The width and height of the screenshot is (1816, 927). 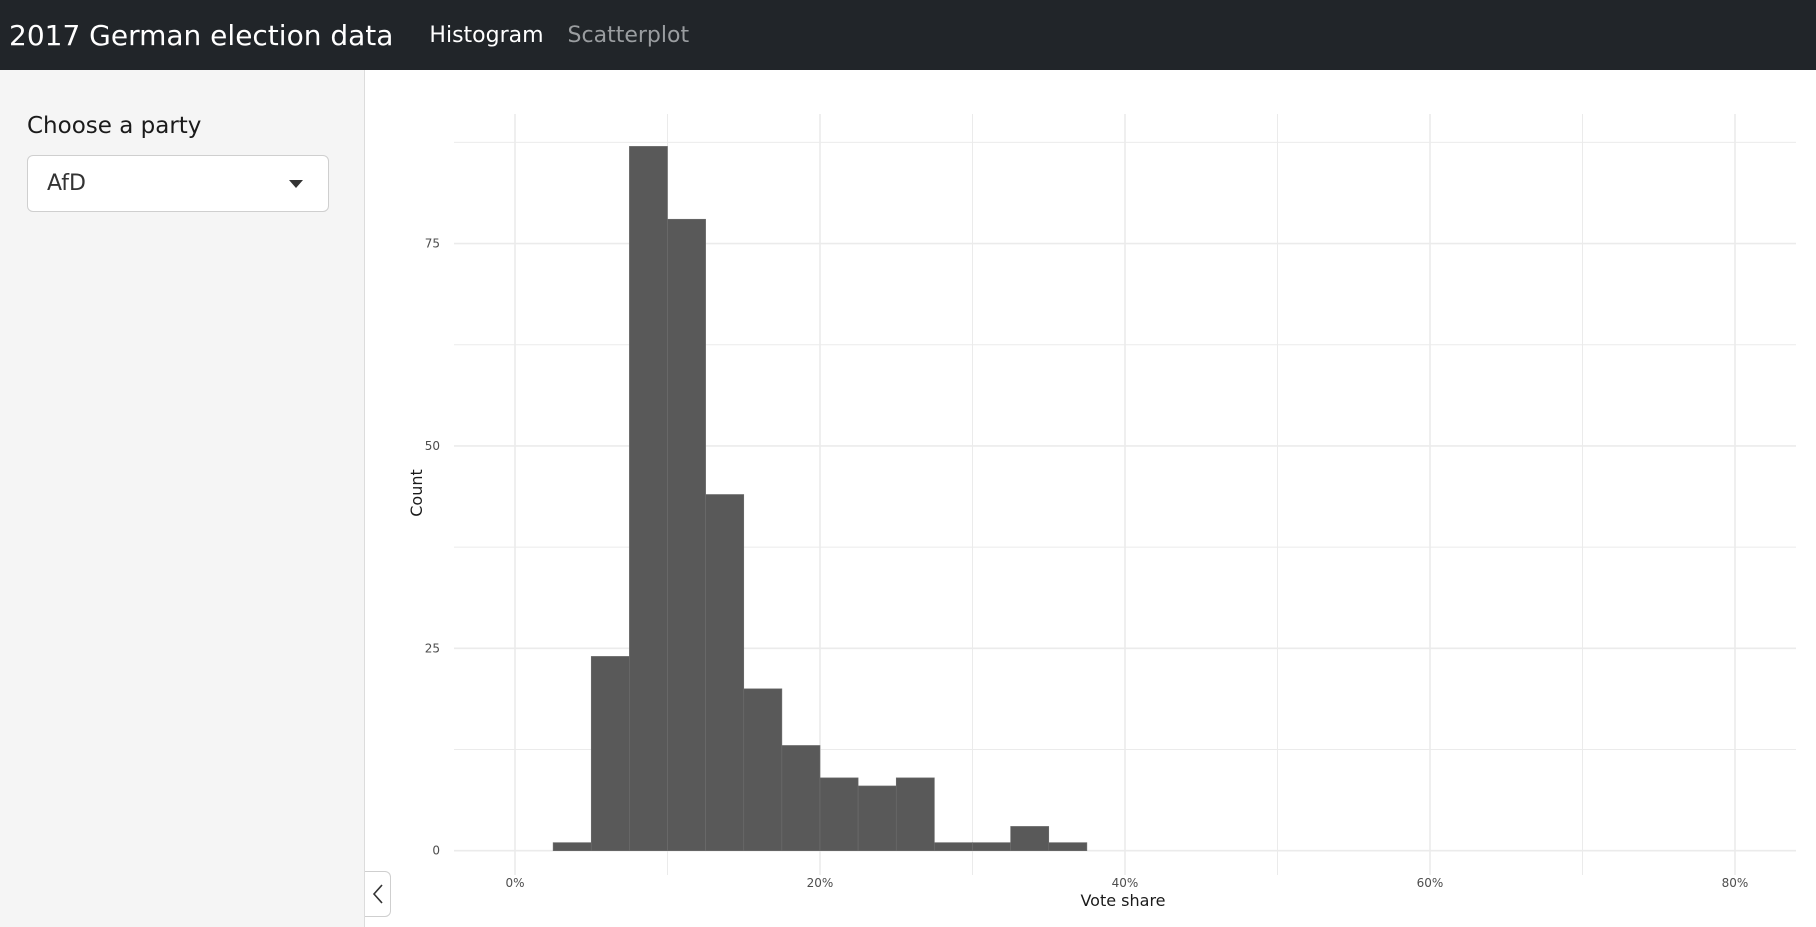 What do you see at coordinates (432, 547) in the screenshot?
I see `y-axis-ticks: 0 25 50 75` at bounding box center [432, 547].